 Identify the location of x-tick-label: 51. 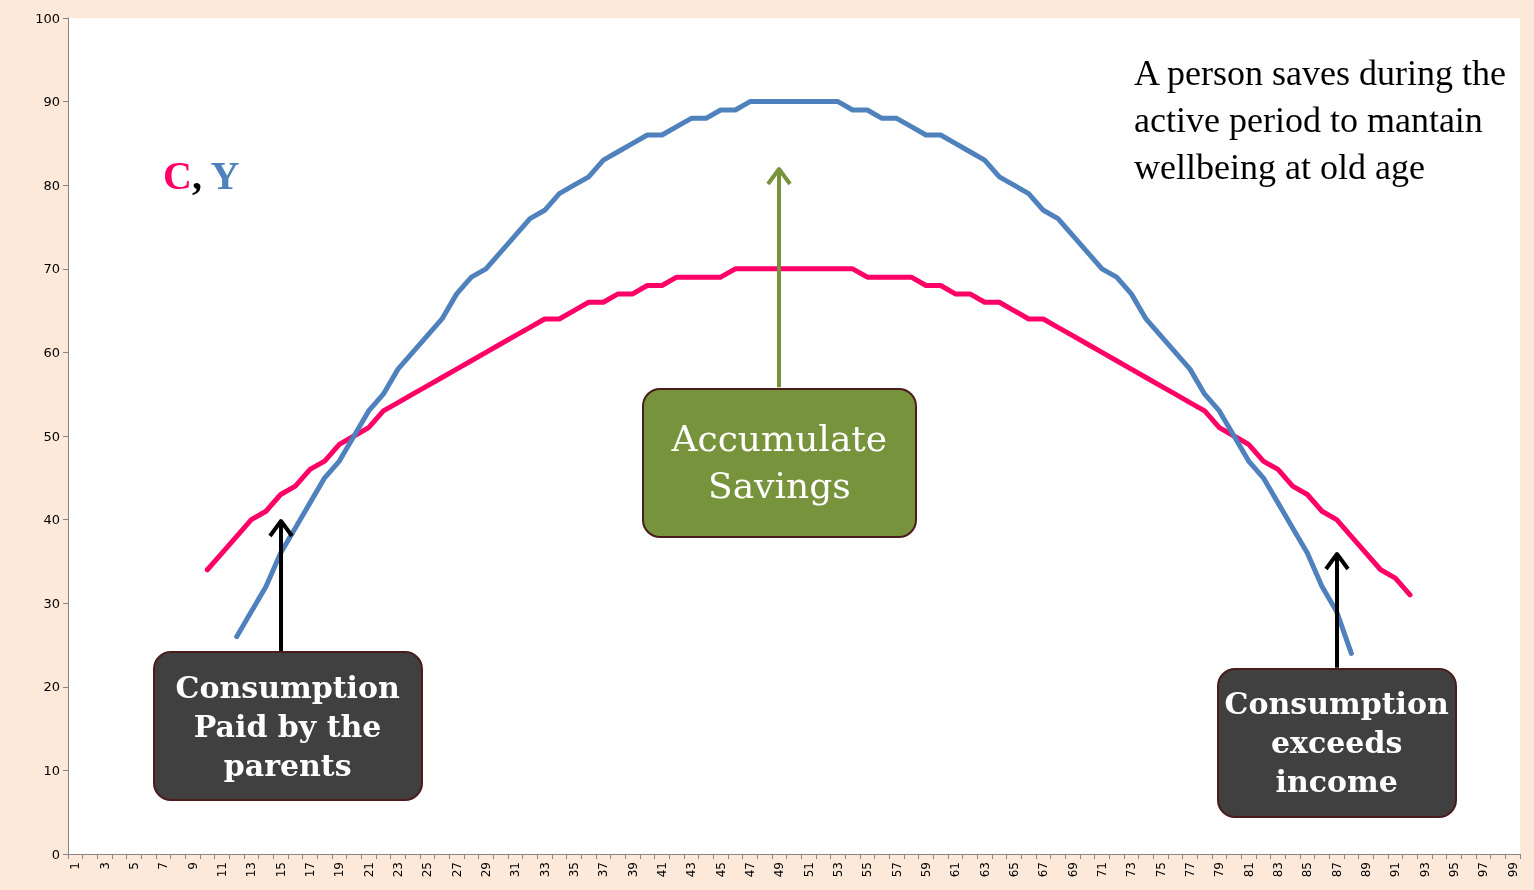
(808, 870).